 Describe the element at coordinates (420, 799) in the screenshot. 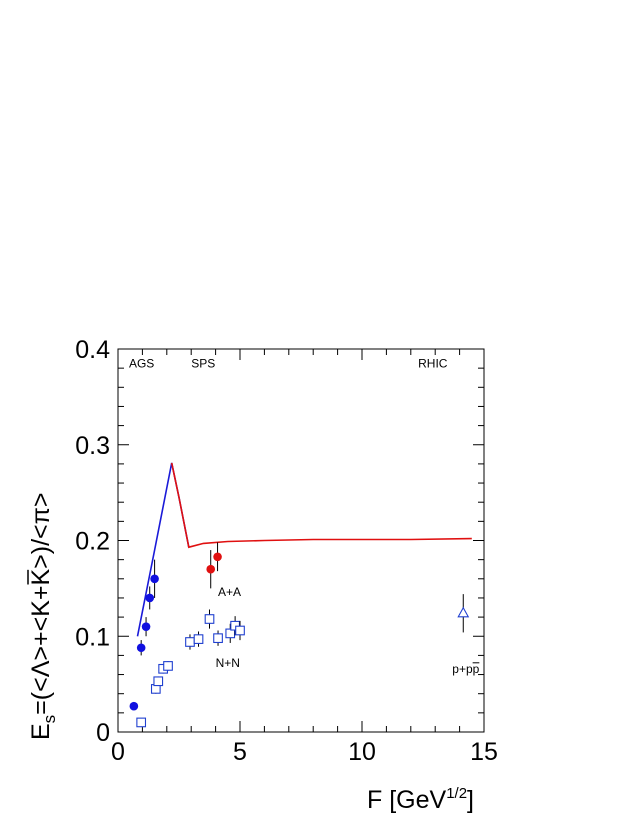

I see `x-axis-title: F [GeV1/2]` at that location.